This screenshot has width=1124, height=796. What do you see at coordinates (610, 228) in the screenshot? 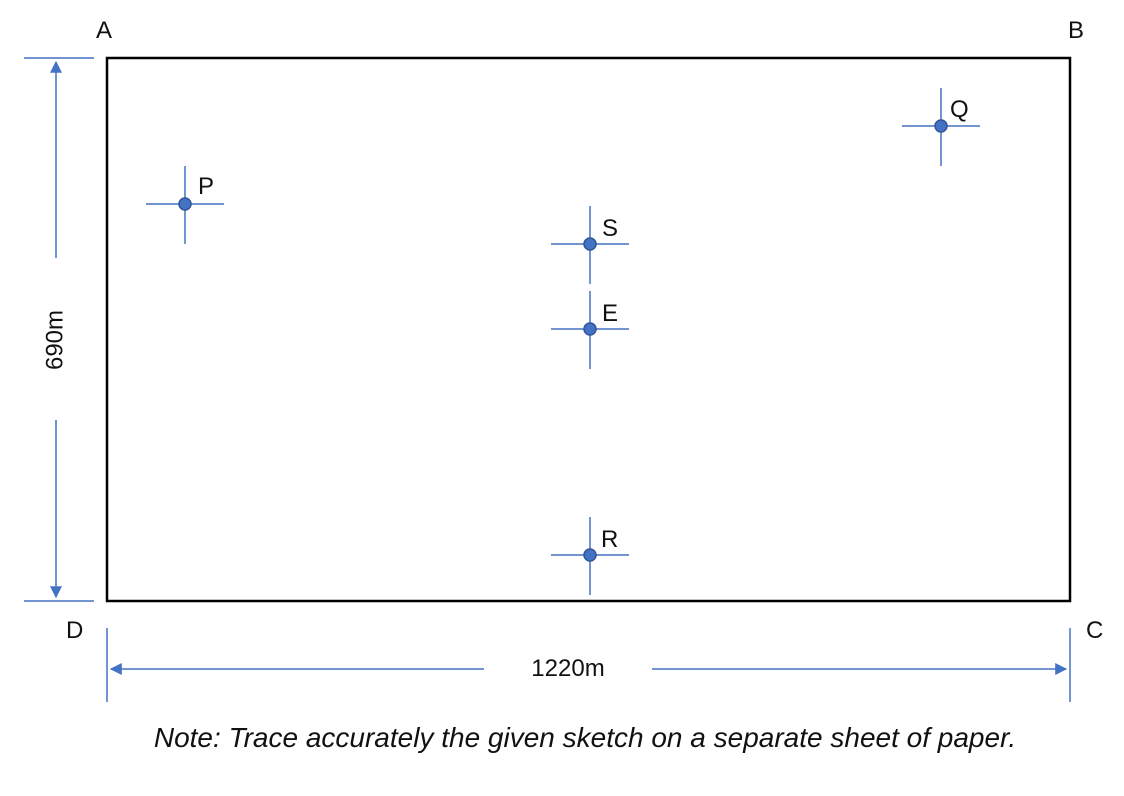
I see `point-s-label: S` at bounding box center [610, 228].